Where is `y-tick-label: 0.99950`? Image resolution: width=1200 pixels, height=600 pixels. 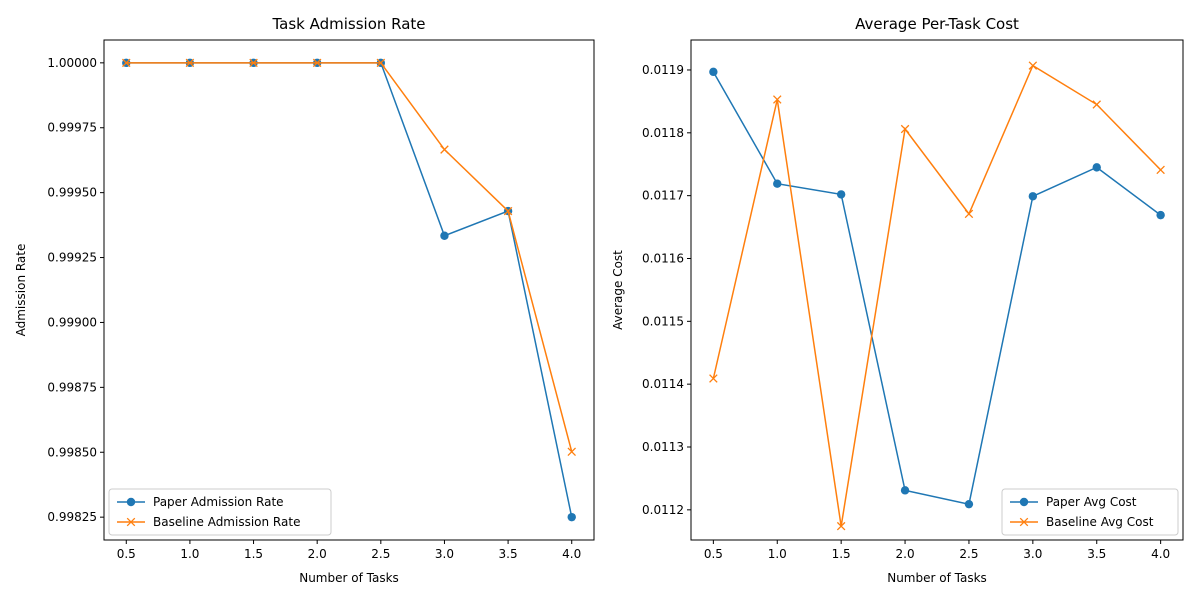 y-tick-label: 0.99950 is located at coordinates (72, 193).